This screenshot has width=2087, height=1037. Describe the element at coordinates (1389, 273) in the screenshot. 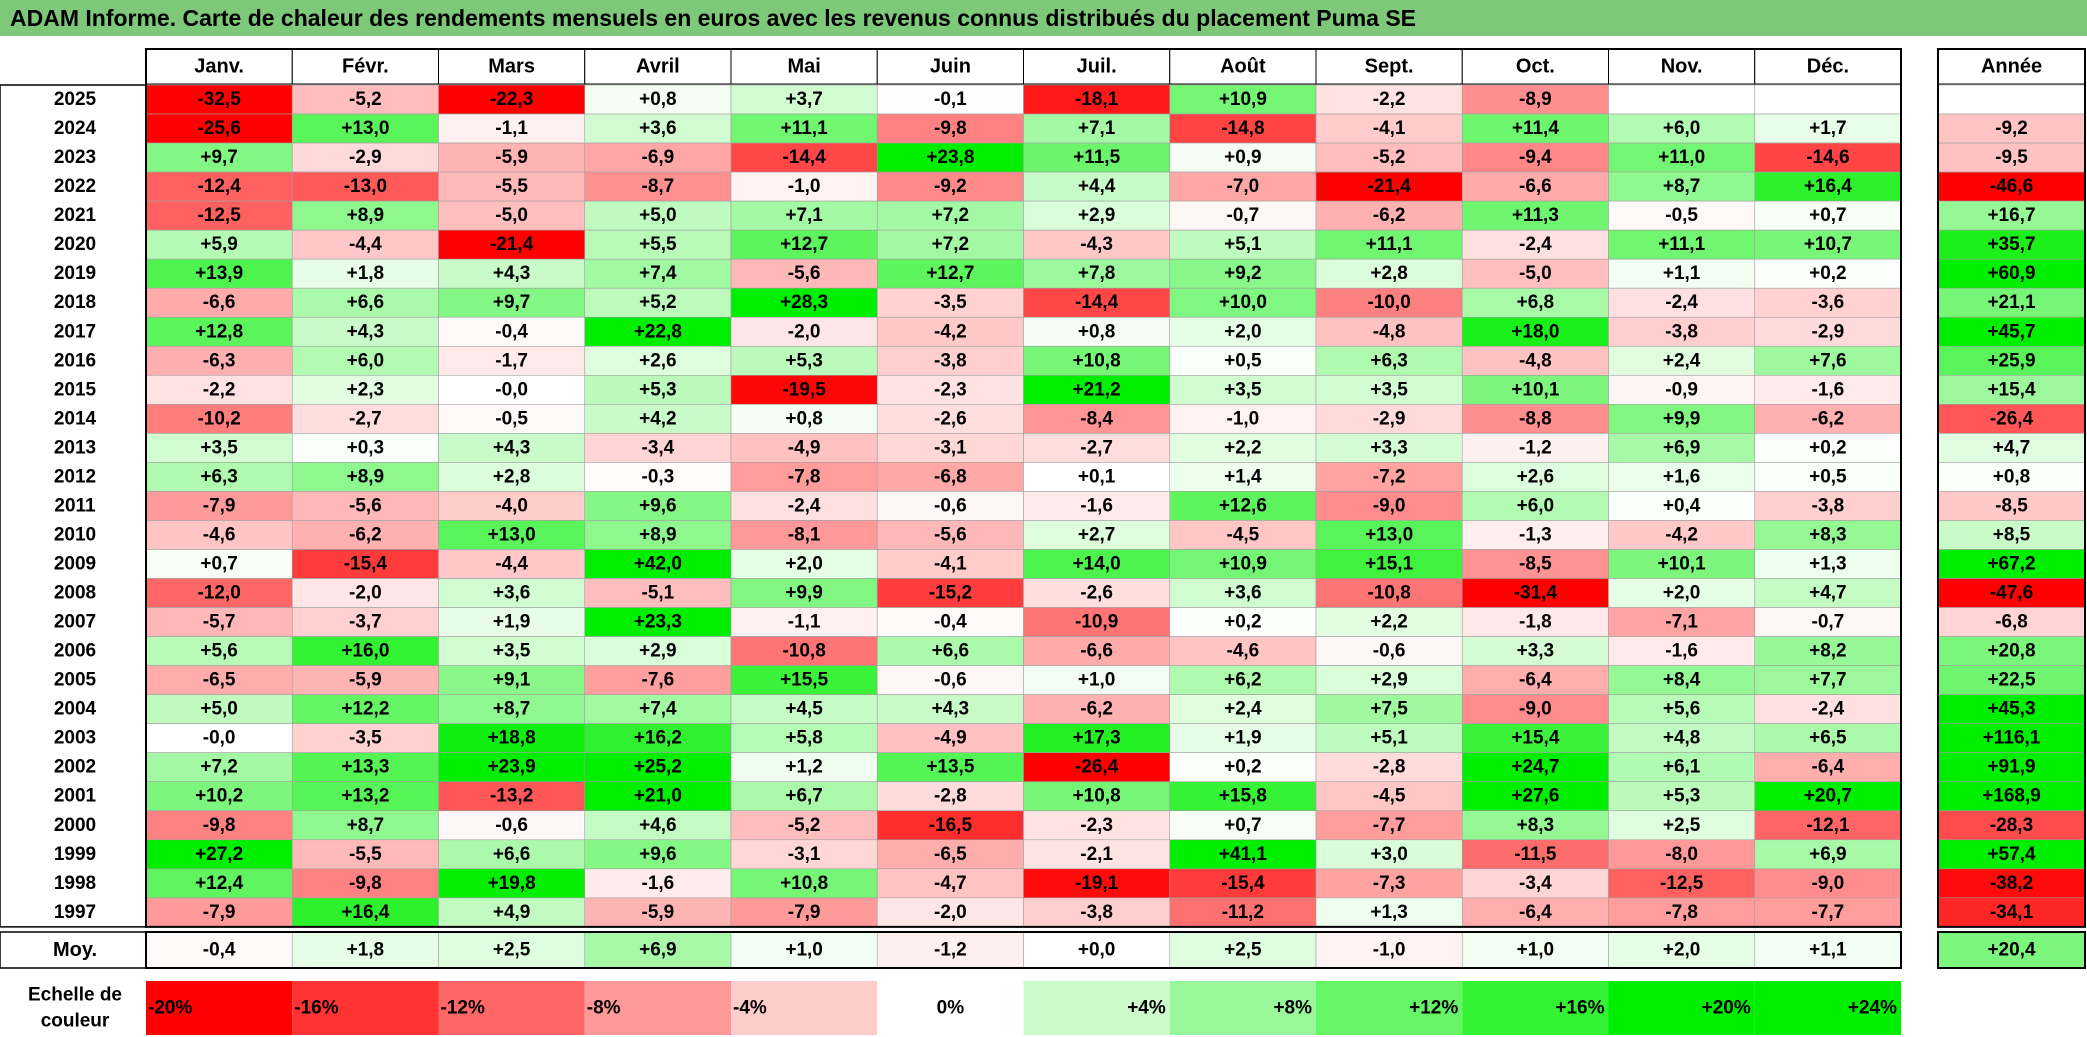

I see `heatmap-value-2019-9: +2,8` at that location.